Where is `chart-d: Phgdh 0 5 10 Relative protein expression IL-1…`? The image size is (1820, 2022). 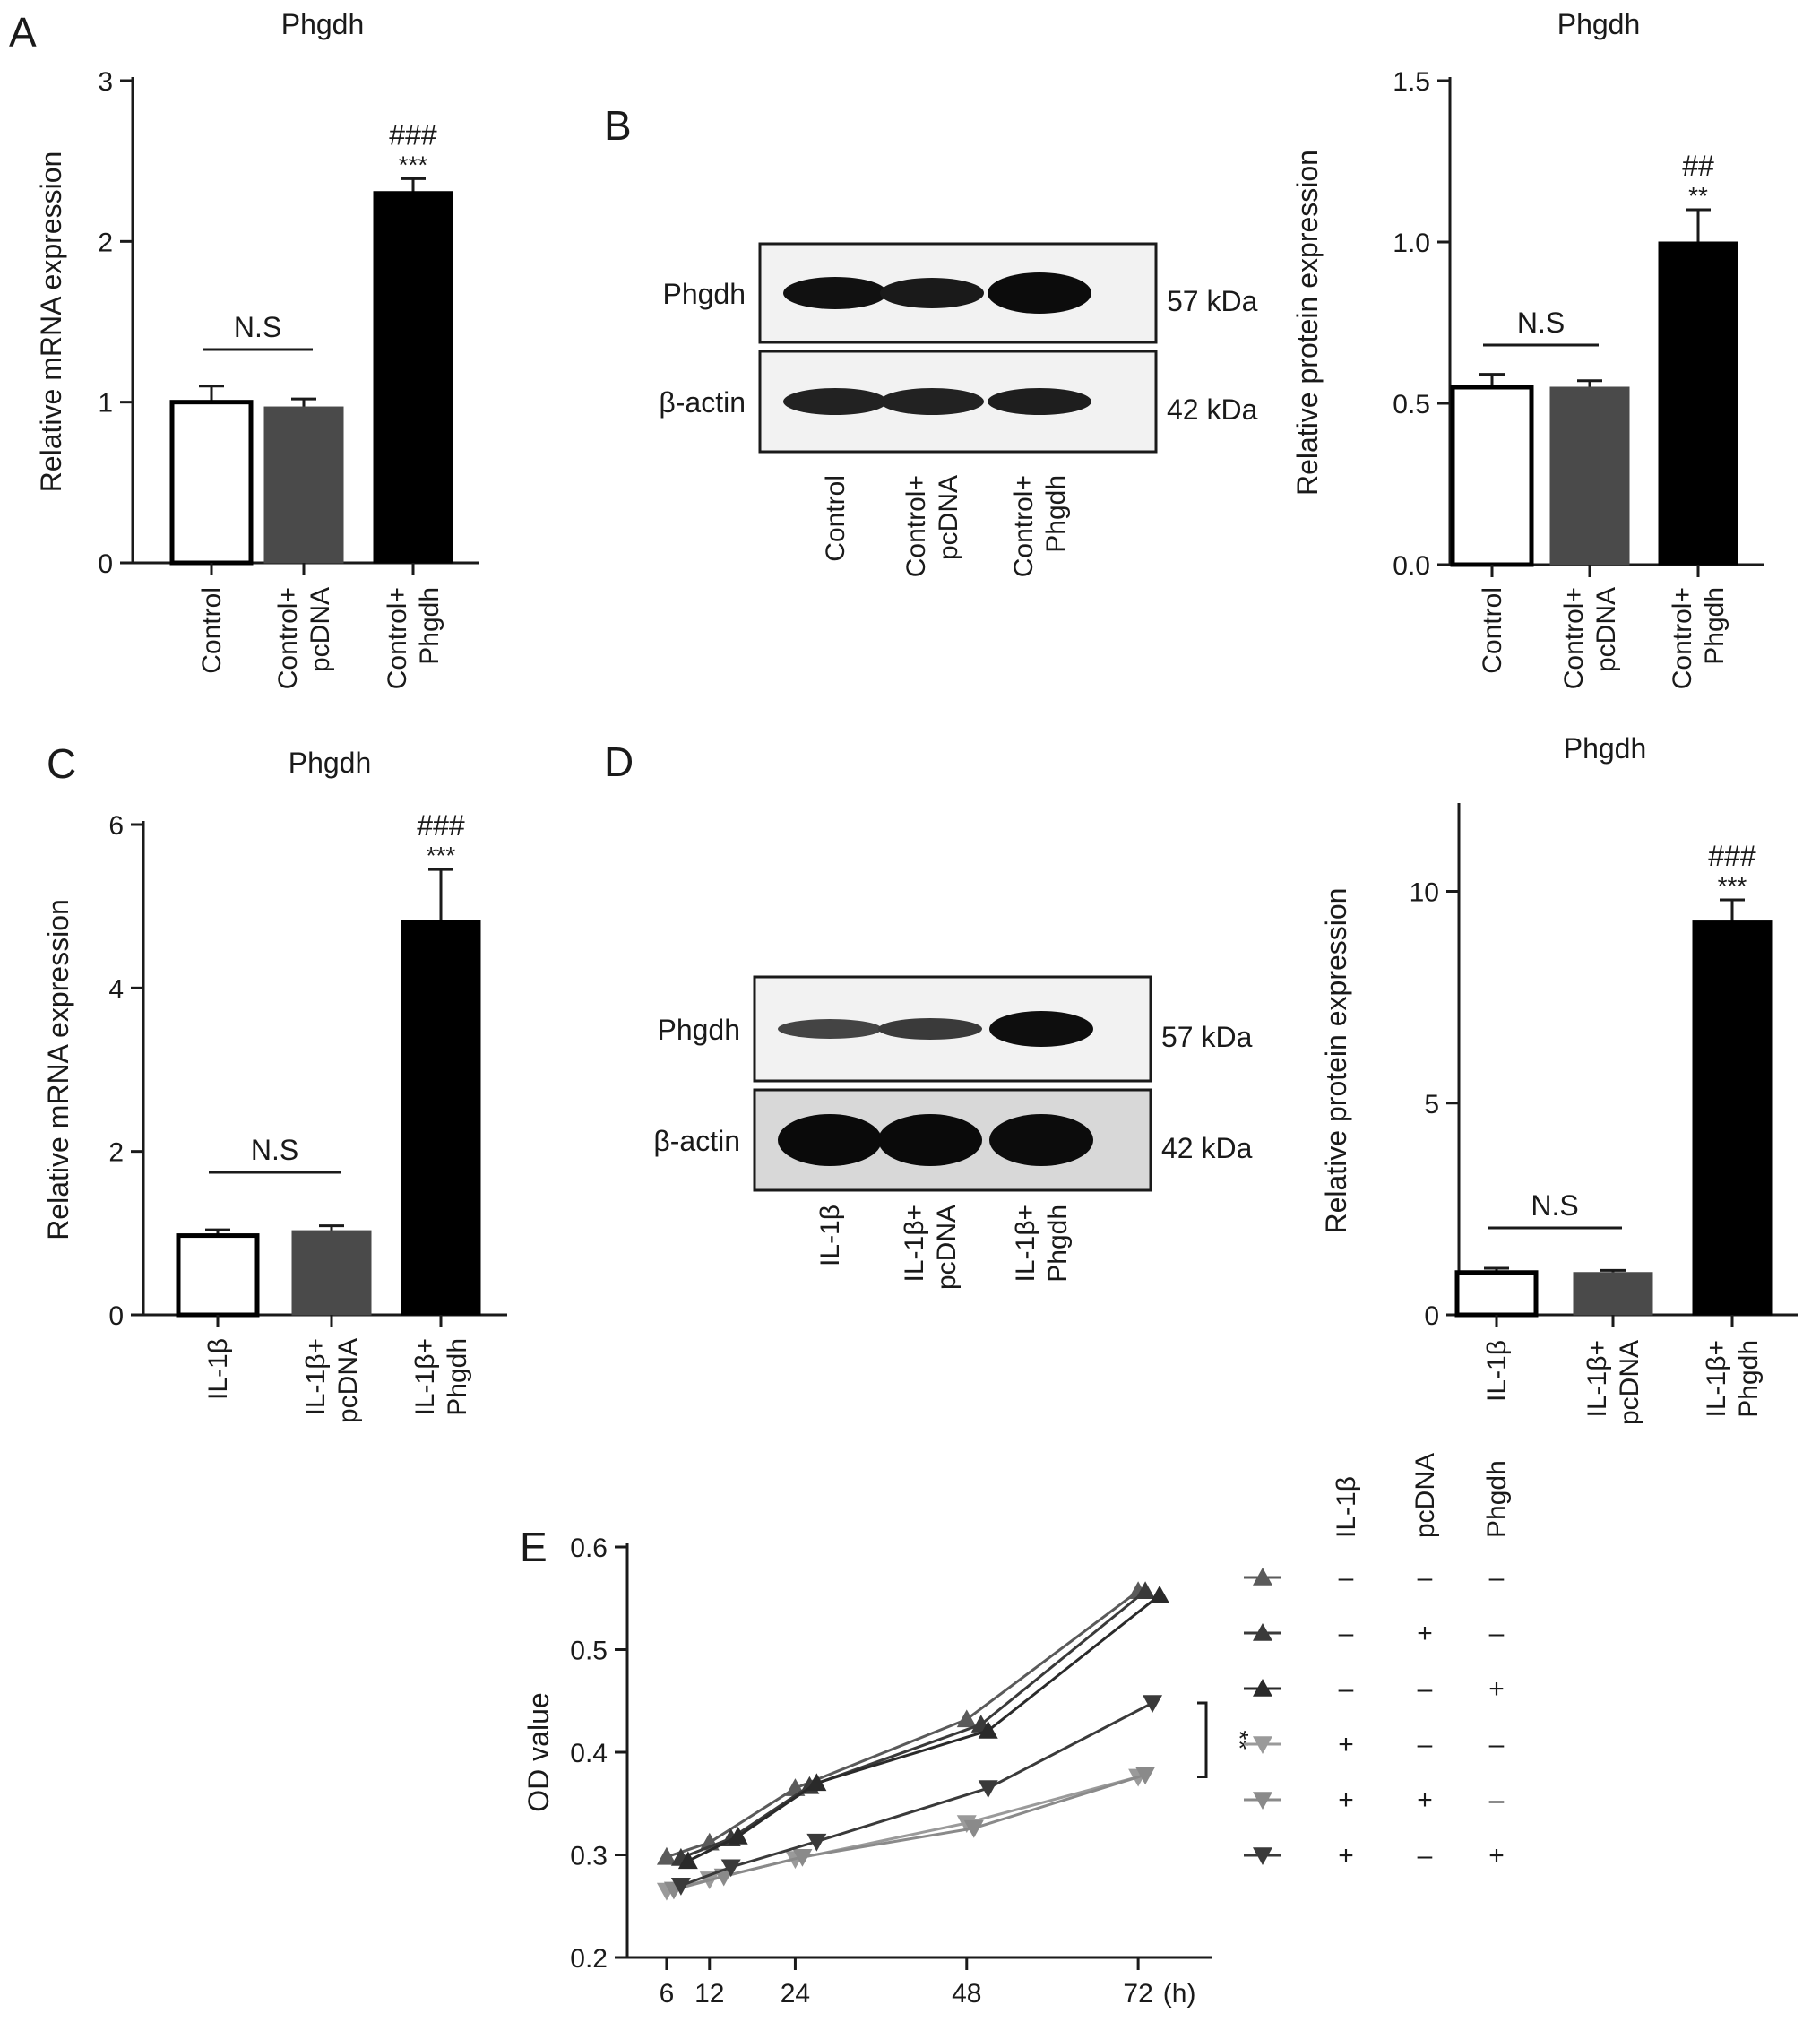
chart-d: Phgdh 0 5 10 Relative protein expression IL-1… is located at coordinates (1559, 1079).